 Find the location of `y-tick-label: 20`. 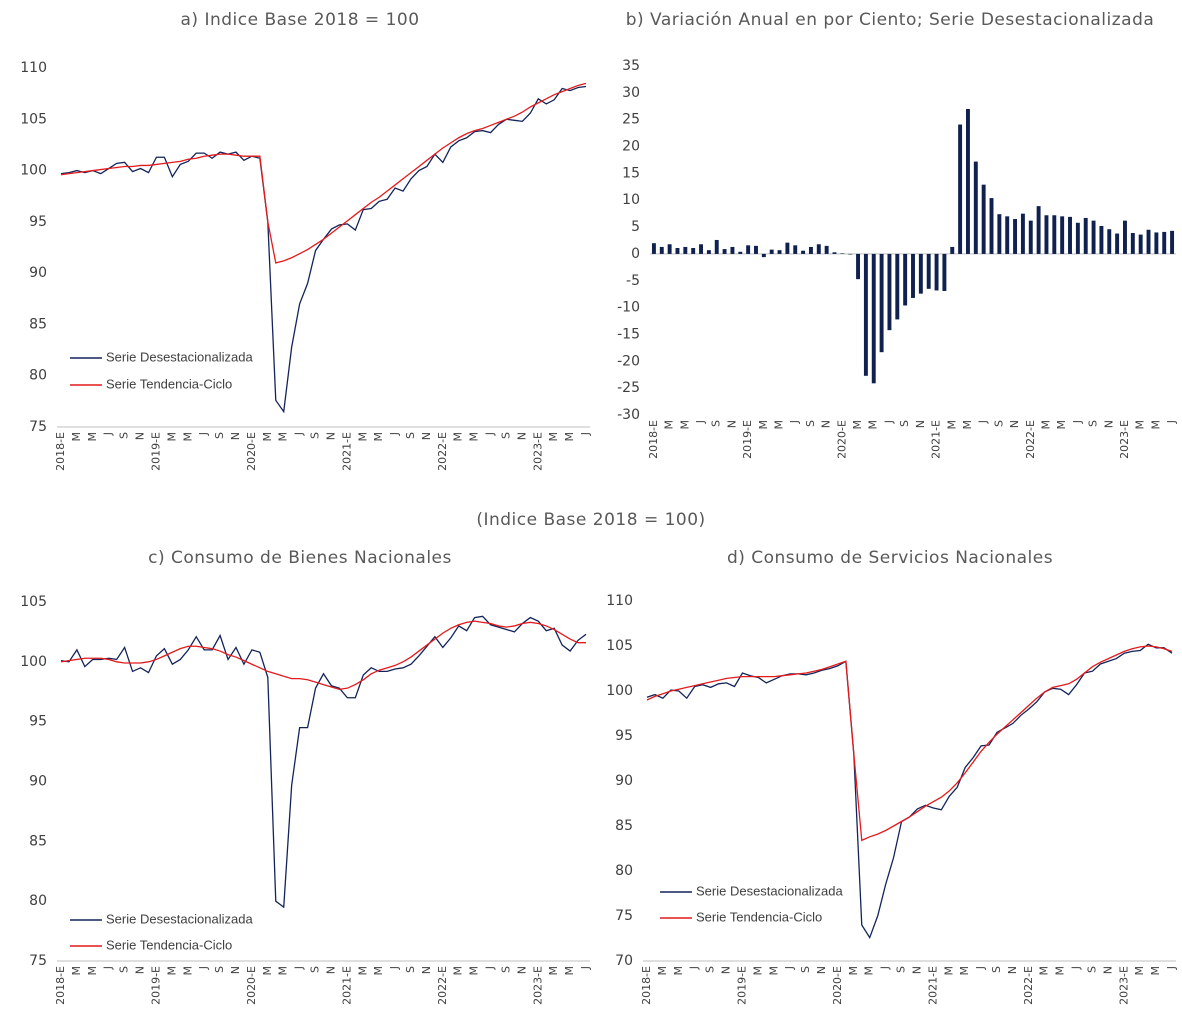

y-tick-label: 20 is located at coordinates (631, 147).